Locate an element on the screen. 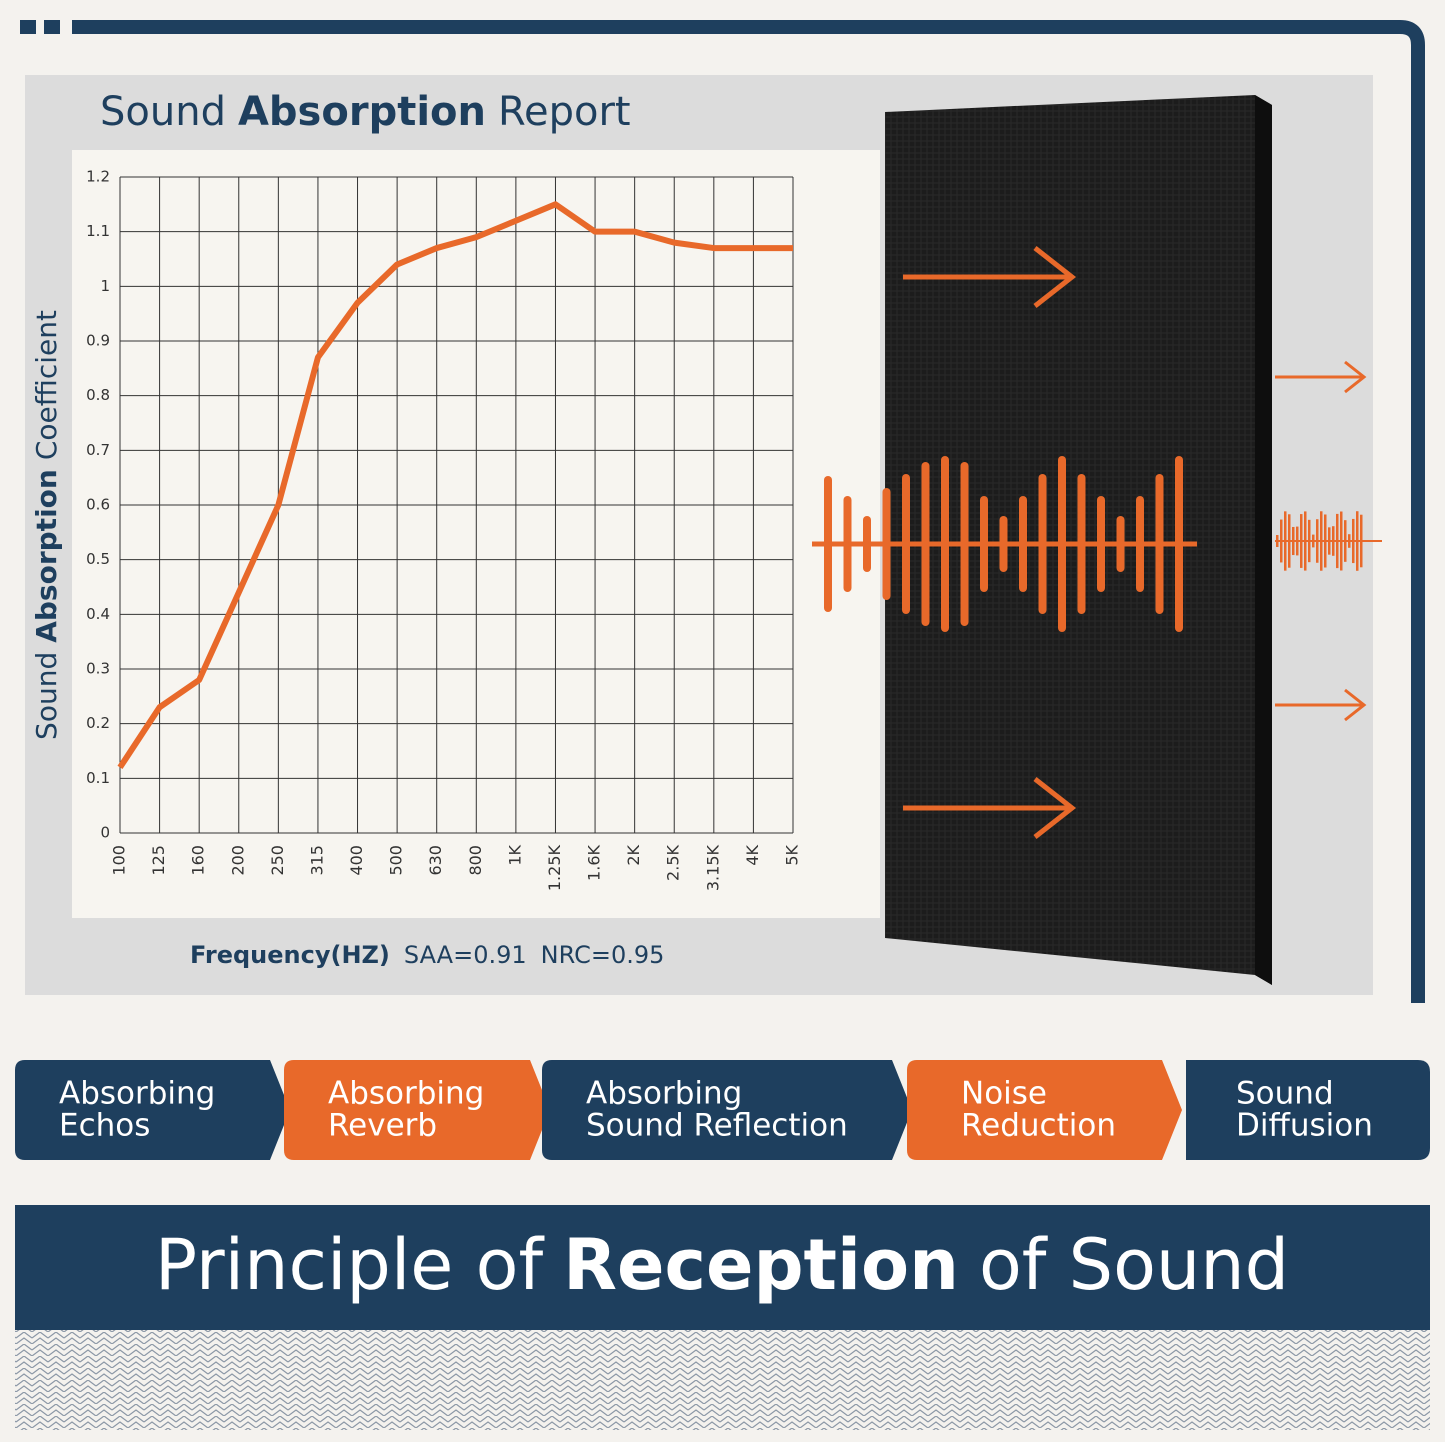  frame-dot is located at coordinates (52, 27).